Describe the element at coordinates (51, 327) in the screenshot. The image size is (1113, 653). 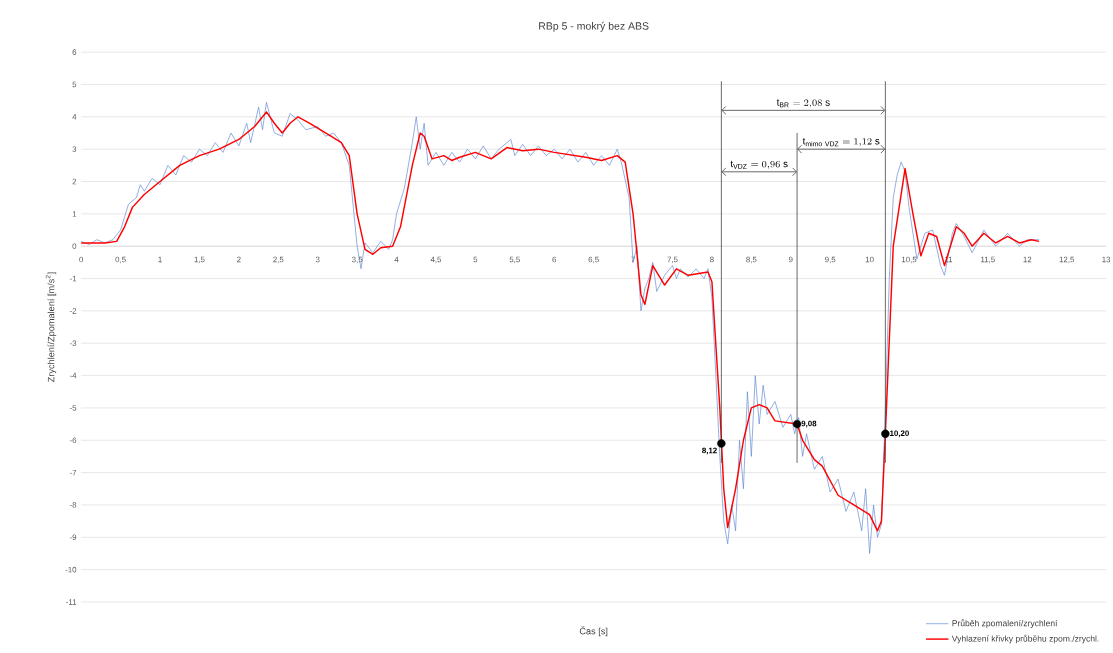
I see `y-axis-title: Zrychlení/Zpomalení [m/s$^{2}$]` at that location.